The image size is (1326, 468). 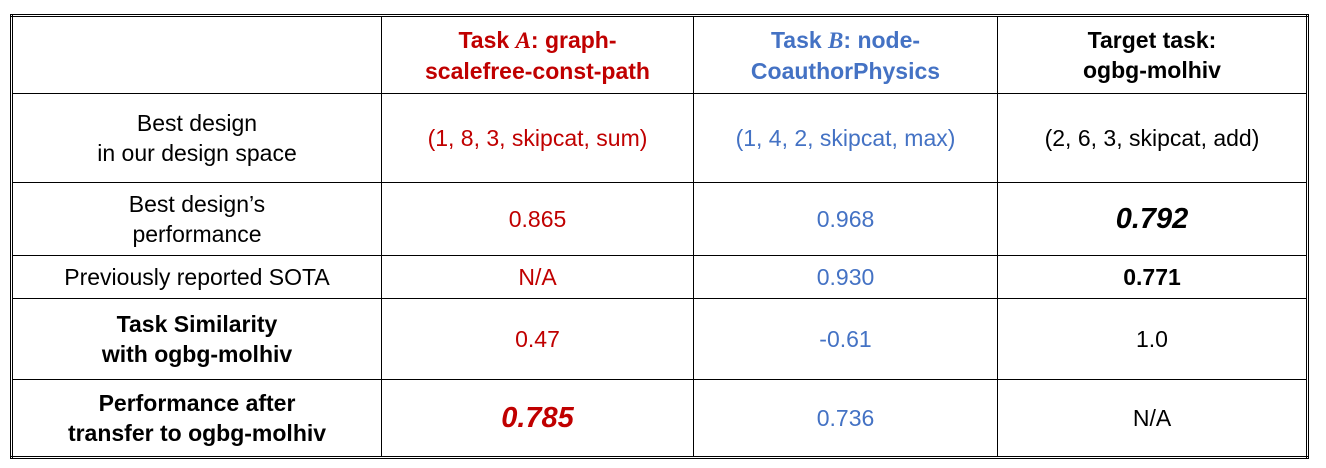 I want to click on task-a-prefix: Task, so click(x=487, y=39).